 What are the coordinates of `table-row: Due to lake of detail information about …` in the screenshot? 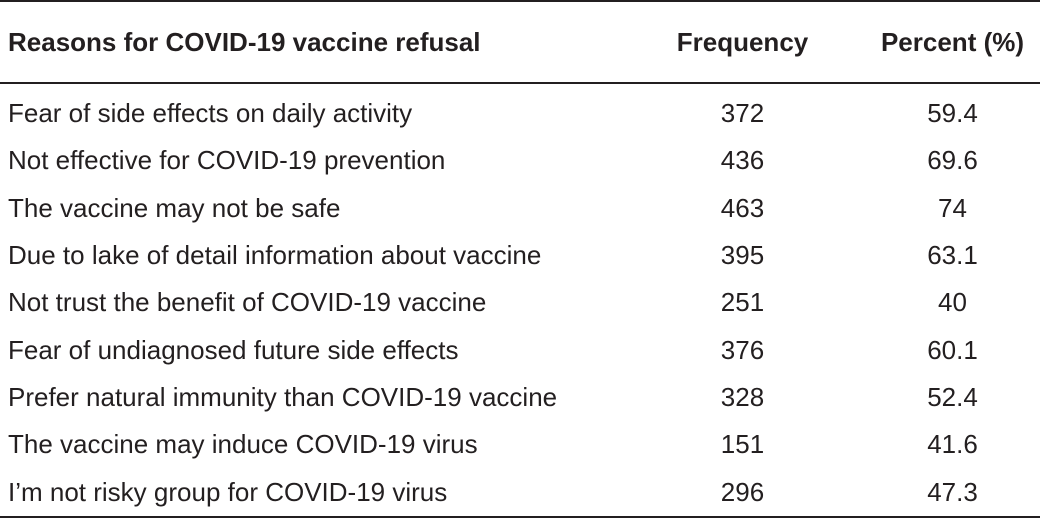 It's located at (520, 255).